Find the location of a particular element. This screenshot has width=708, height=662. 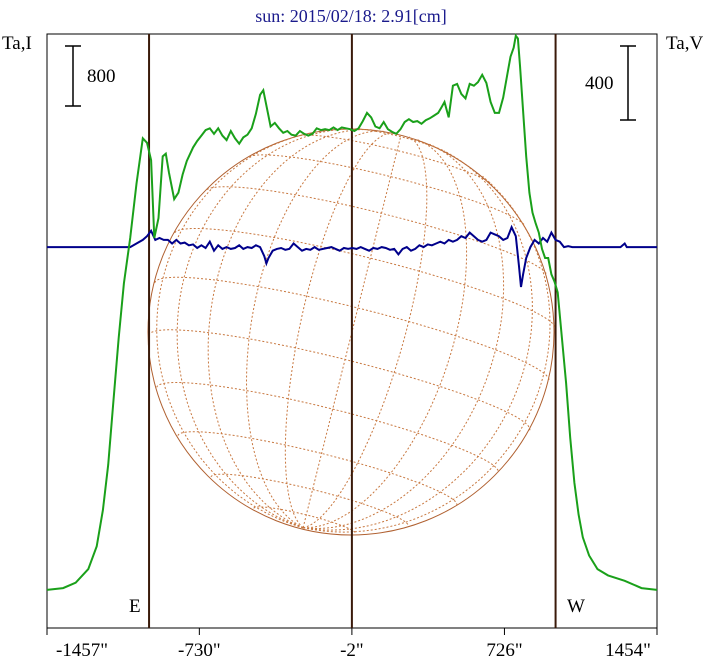

x-tick-label-1: -730" is located at coordinates (199, 650).